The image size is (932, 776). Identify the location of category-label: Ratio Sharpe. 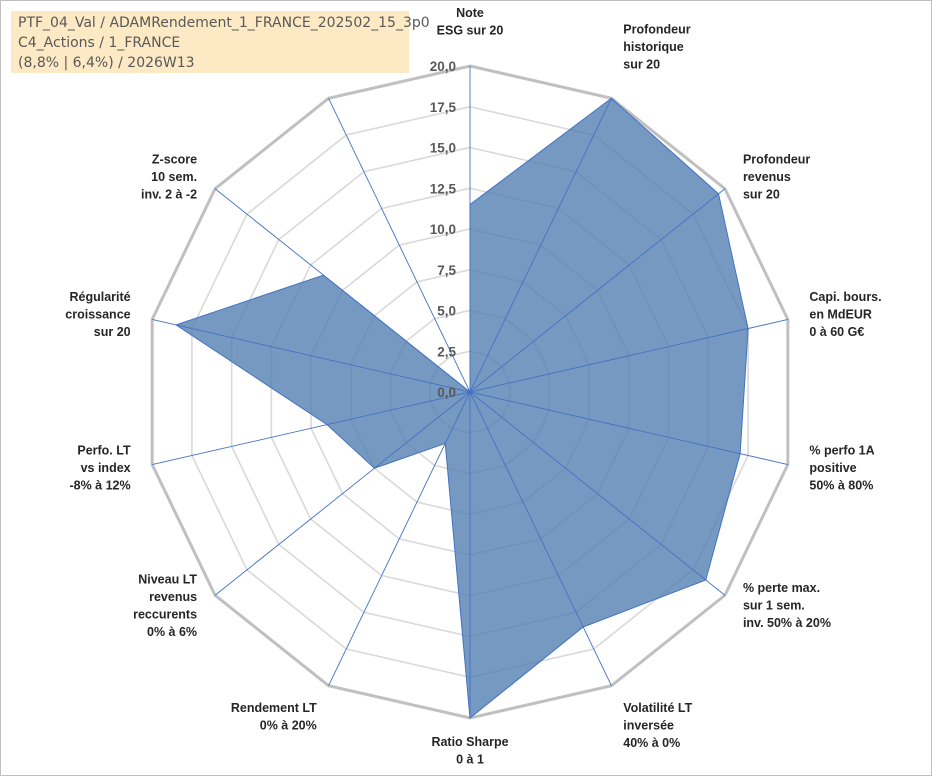
(469, 742).